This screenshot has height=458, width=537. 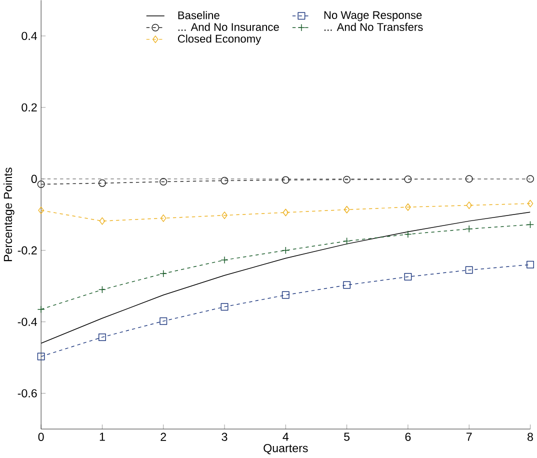 I want to click on x-tick-label: 8, so click(x=530, y=437).